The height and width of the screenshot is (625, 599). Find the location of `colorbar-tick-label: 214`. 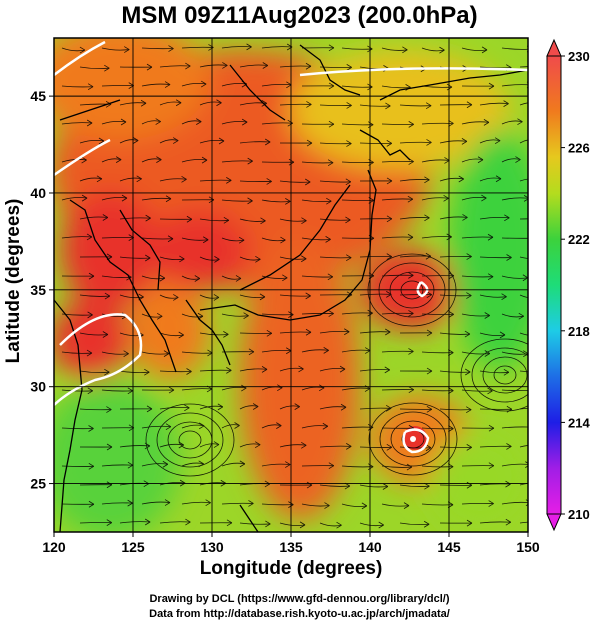

colorbar-tick-label: 214 is located at coordinates (579, 422).